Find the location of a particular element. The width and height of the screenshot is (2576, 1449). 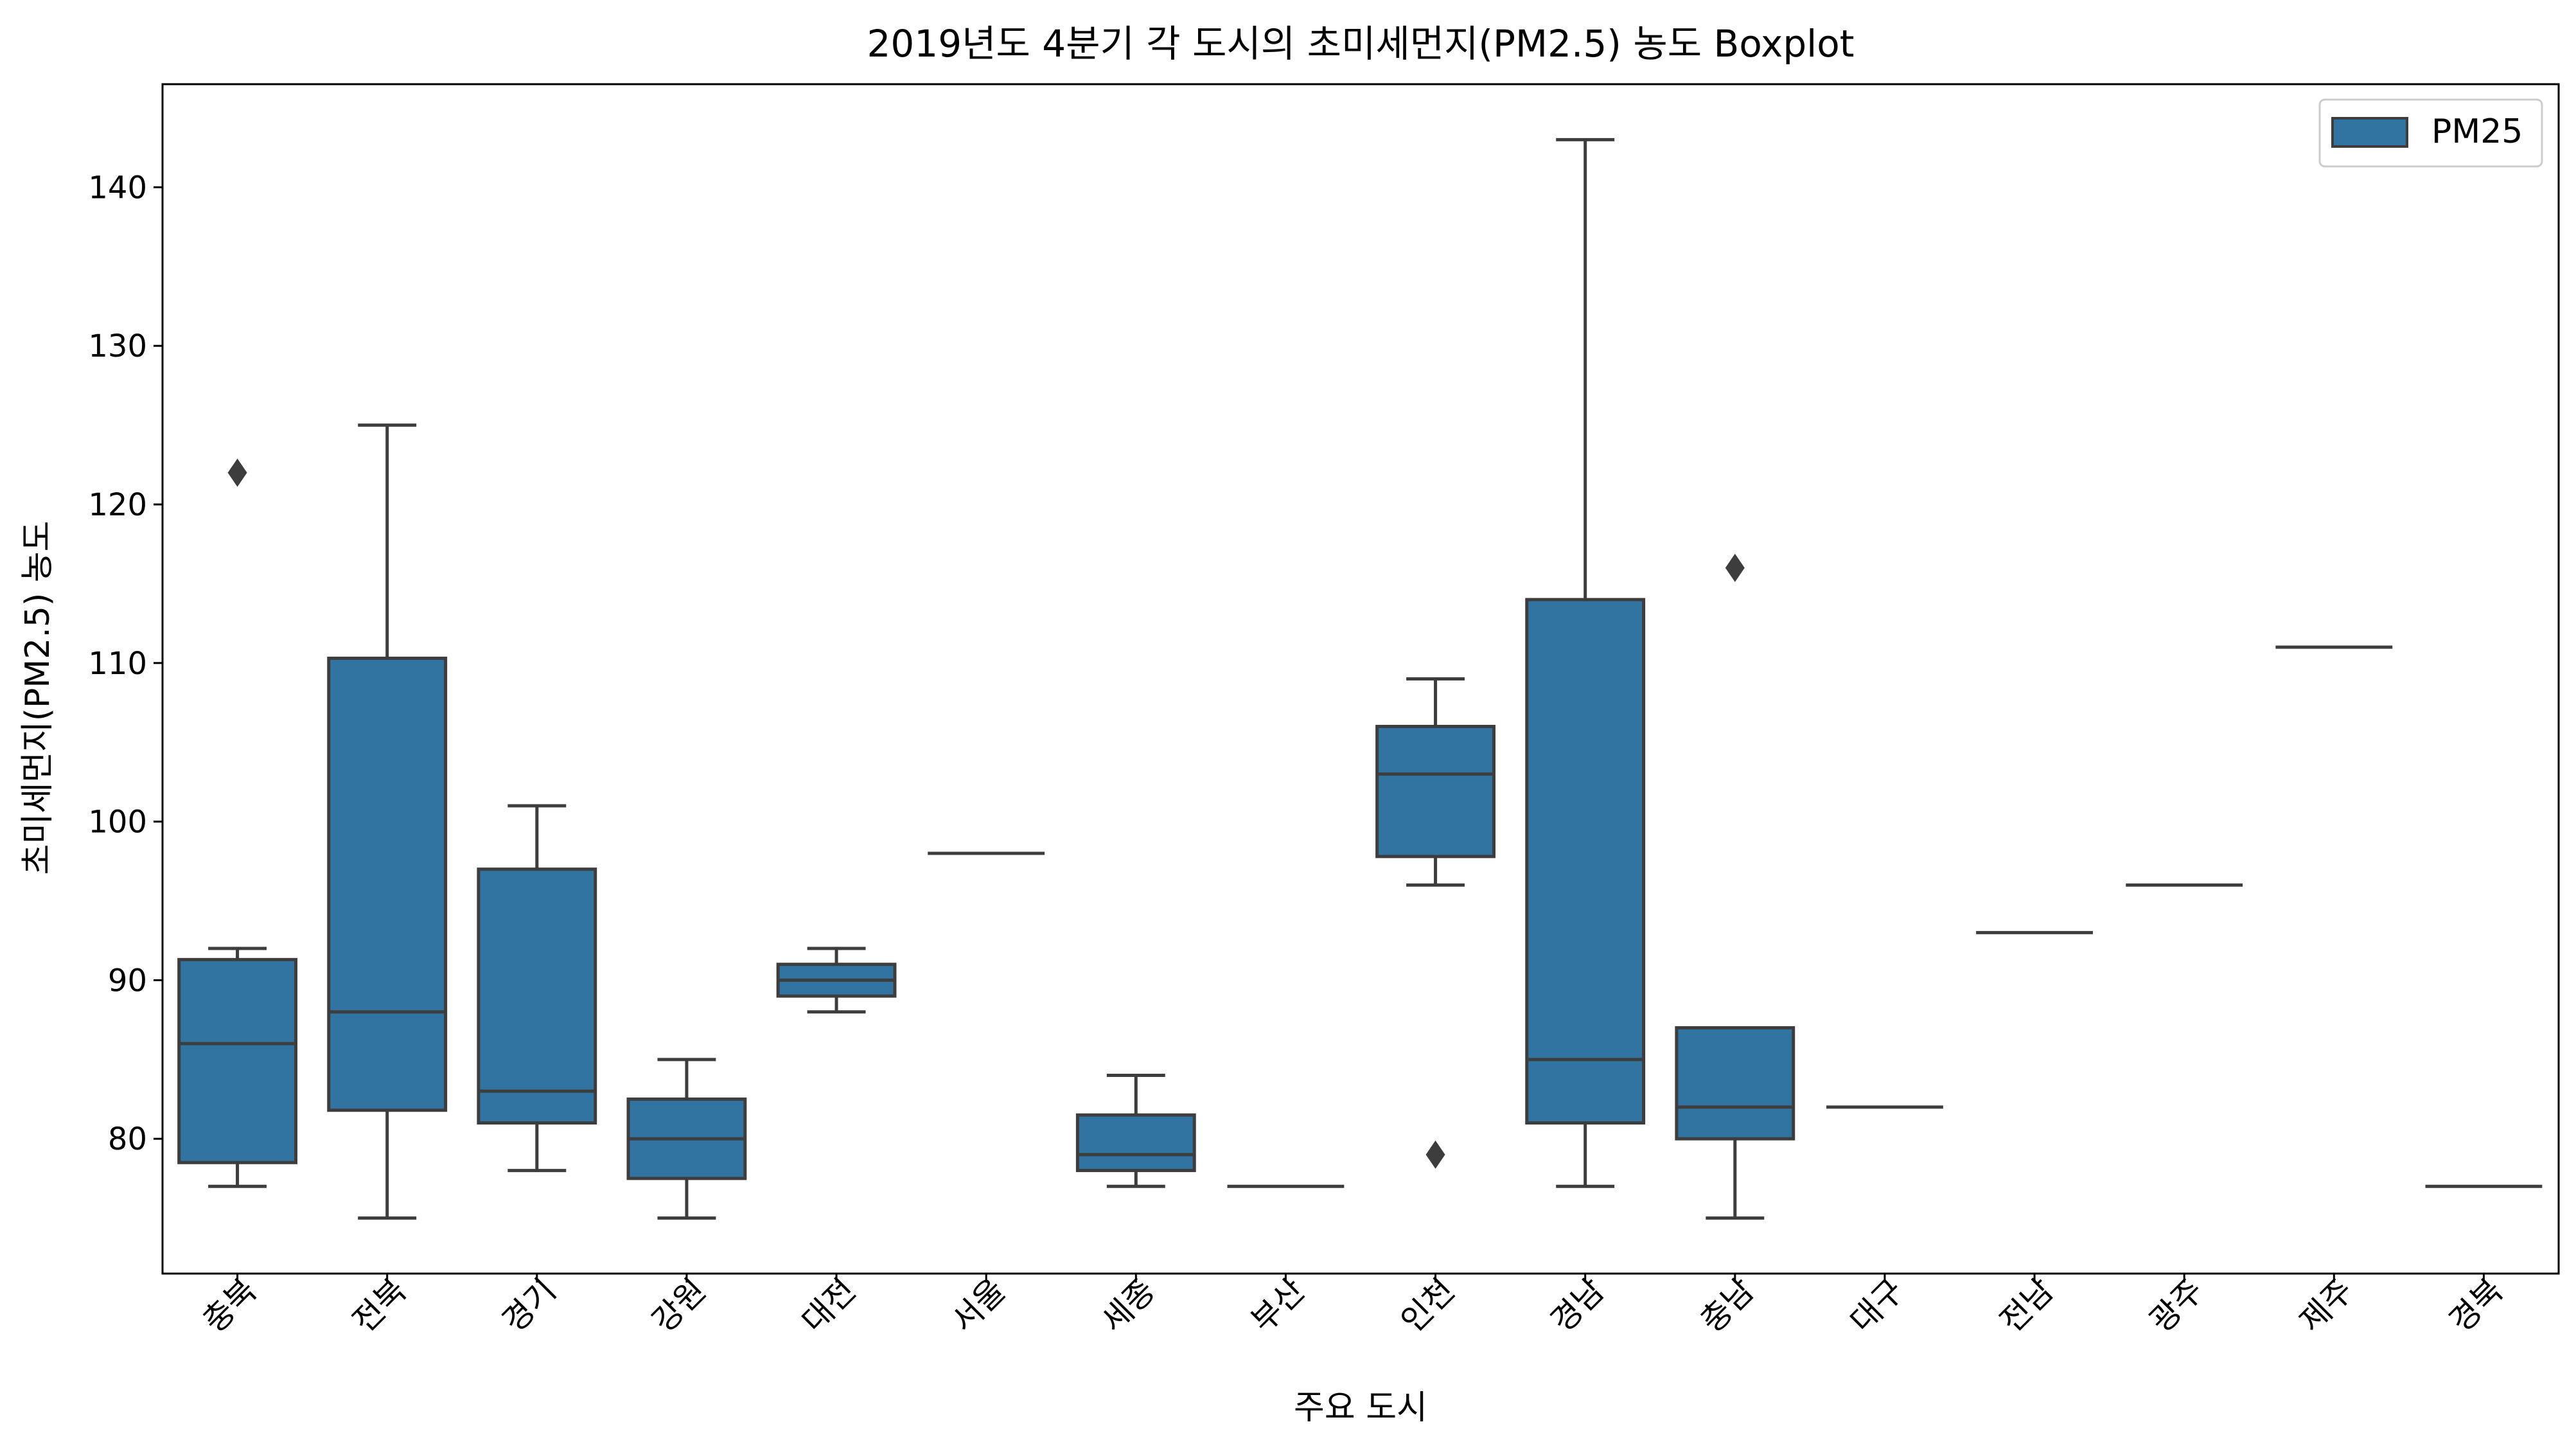

legend-frame is located at coordinates (2430, 133).